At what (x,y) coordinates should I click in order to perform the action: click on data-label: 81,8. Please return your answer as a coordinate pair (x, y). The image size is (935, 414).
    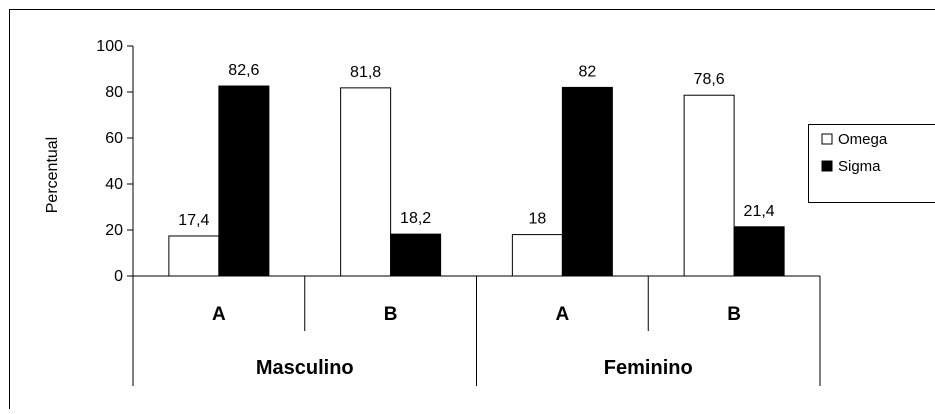
    Looking at the image, I should click on (365, 72).